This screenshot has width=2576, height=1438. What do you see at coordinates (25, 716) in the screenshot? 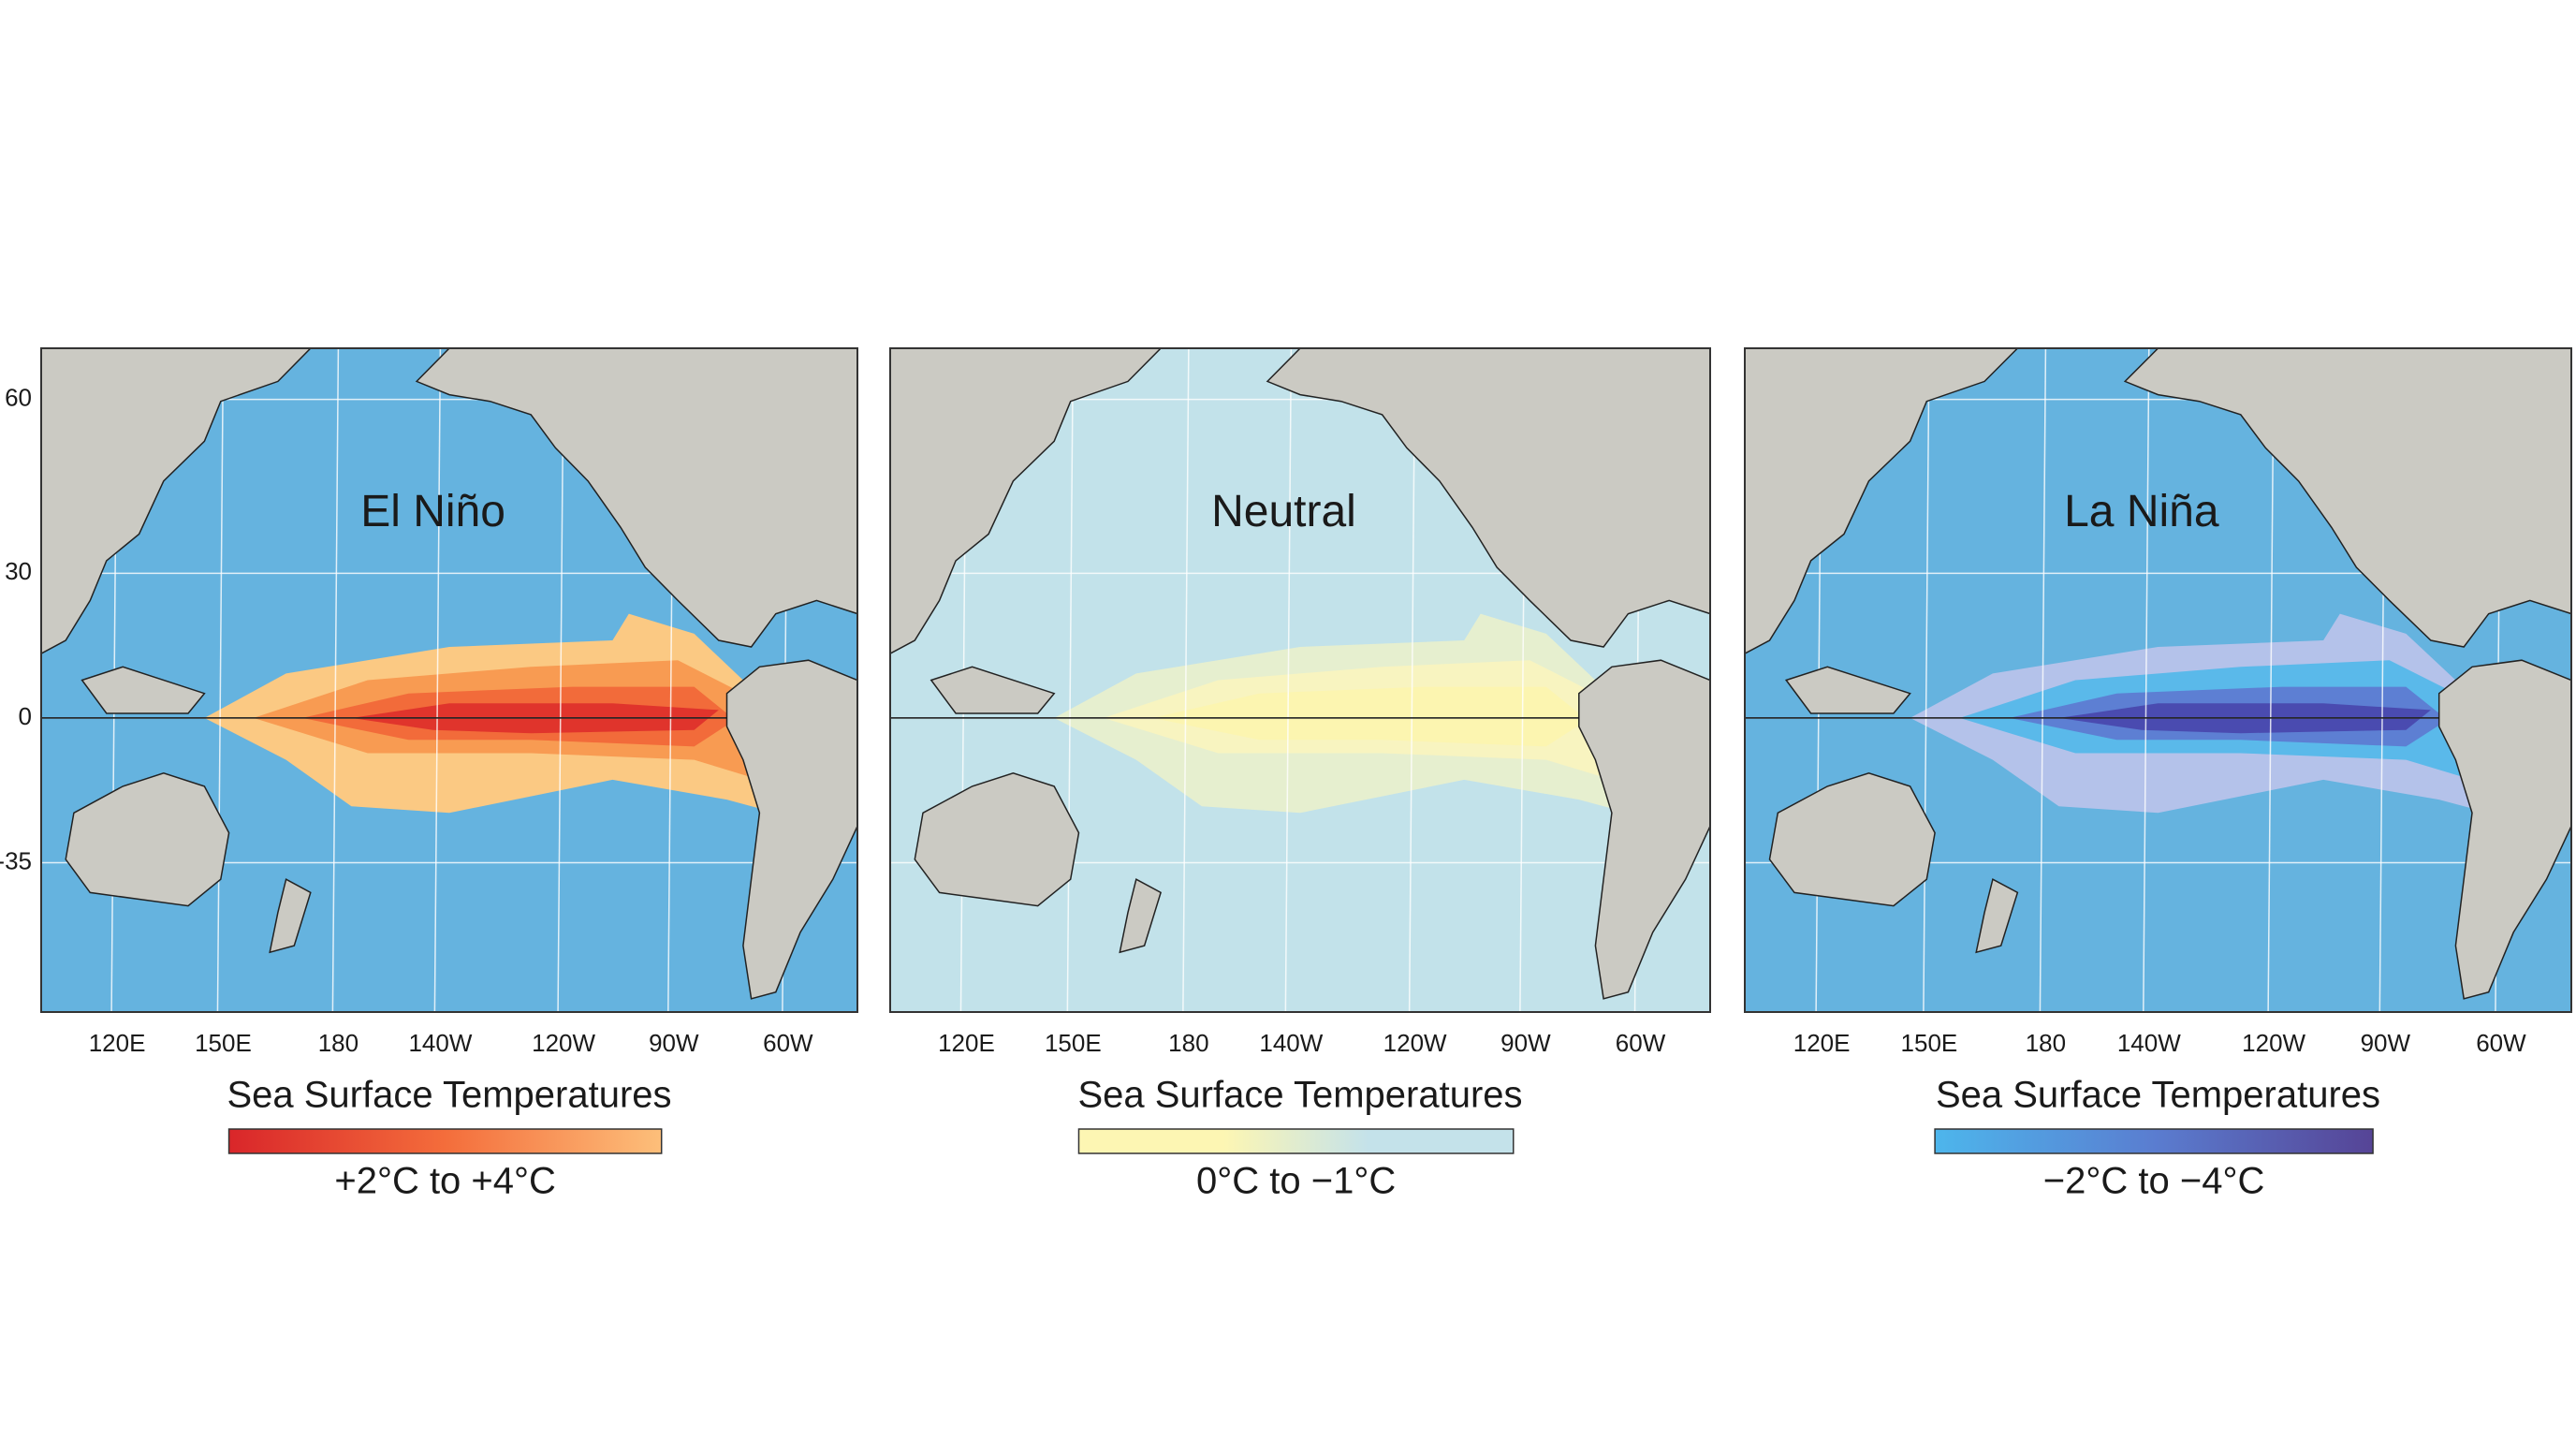
I see `y-tick-label: 0` at bounding box center [25, 716].